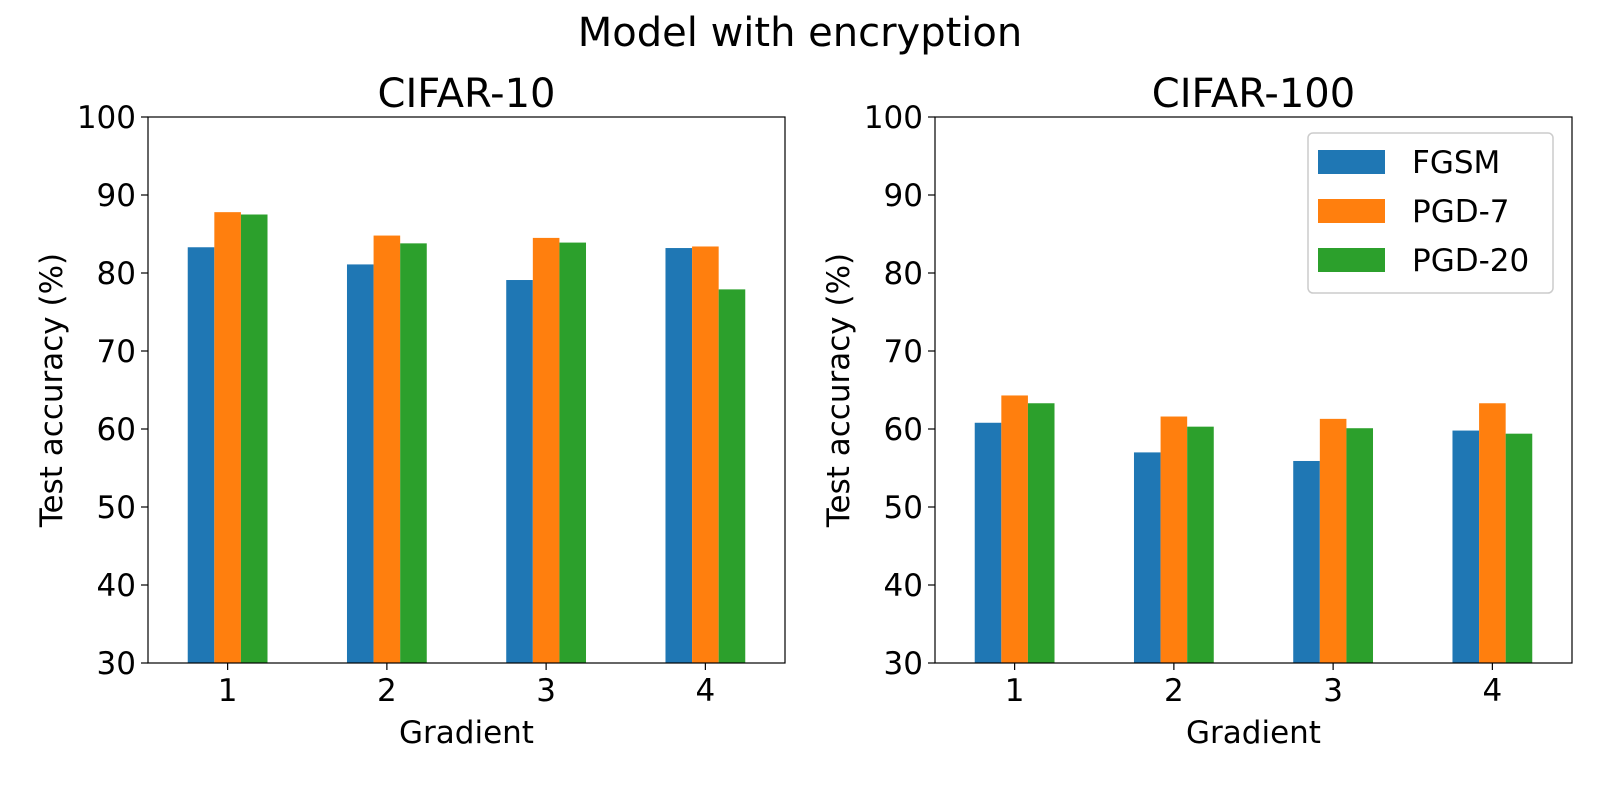  I want to click on legend-label-pgd-7: PGD-7, so click(1461, 212).